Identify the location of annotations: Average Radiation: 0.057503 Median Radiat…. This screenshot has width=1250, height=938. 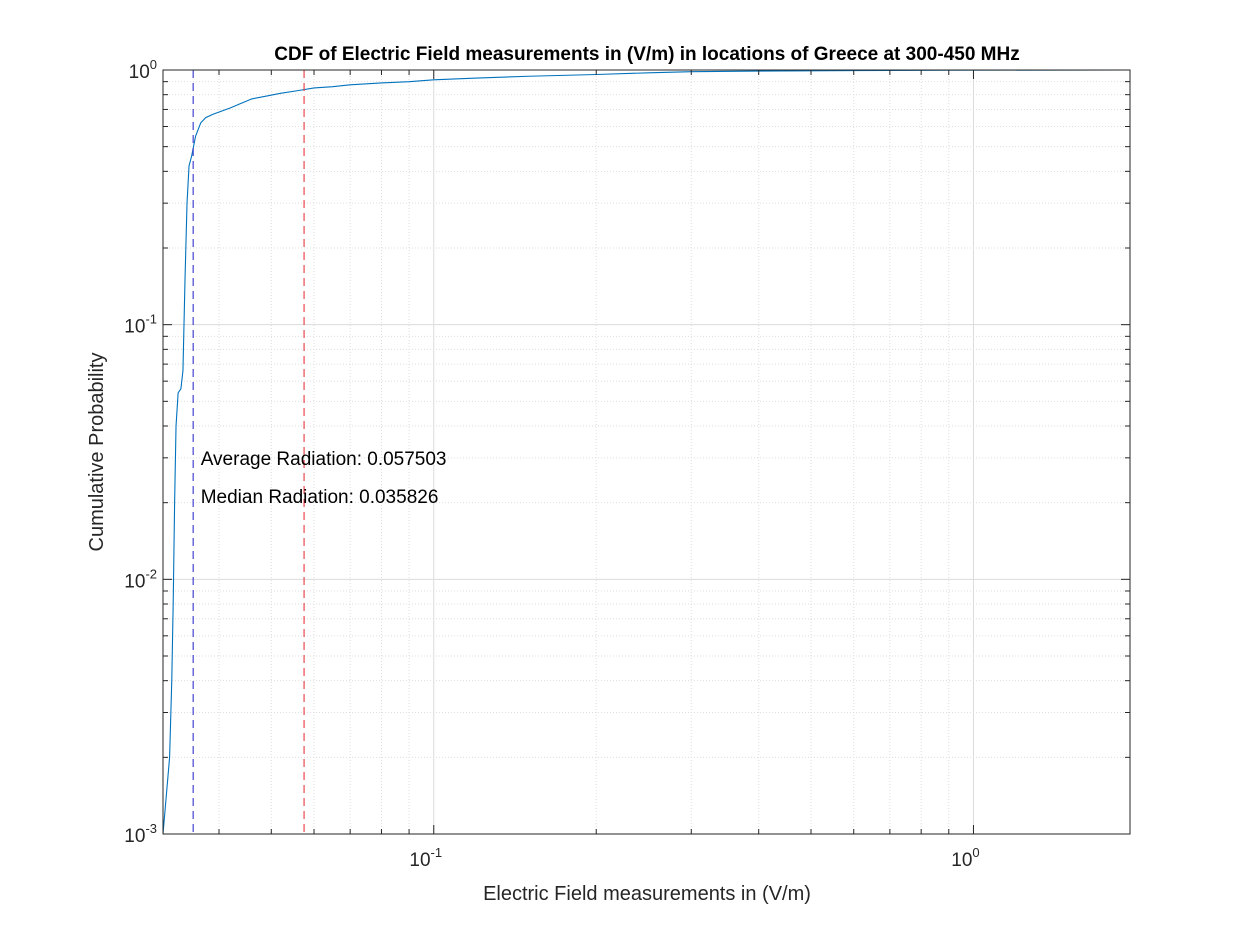
(324, 478).